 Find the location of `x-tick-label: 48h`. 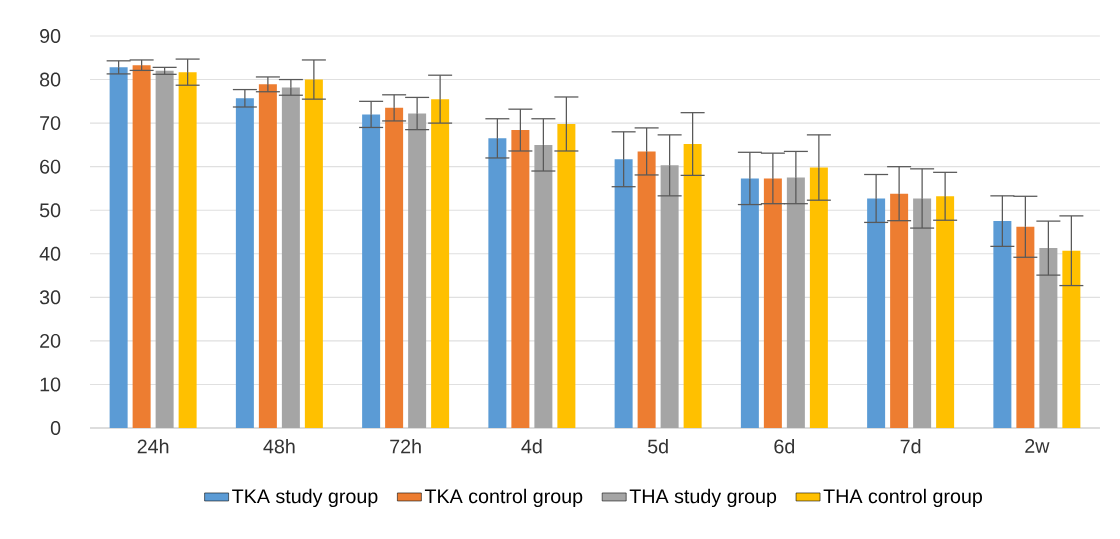

x-tick-label: 48h is located at coordinates (279, 446).